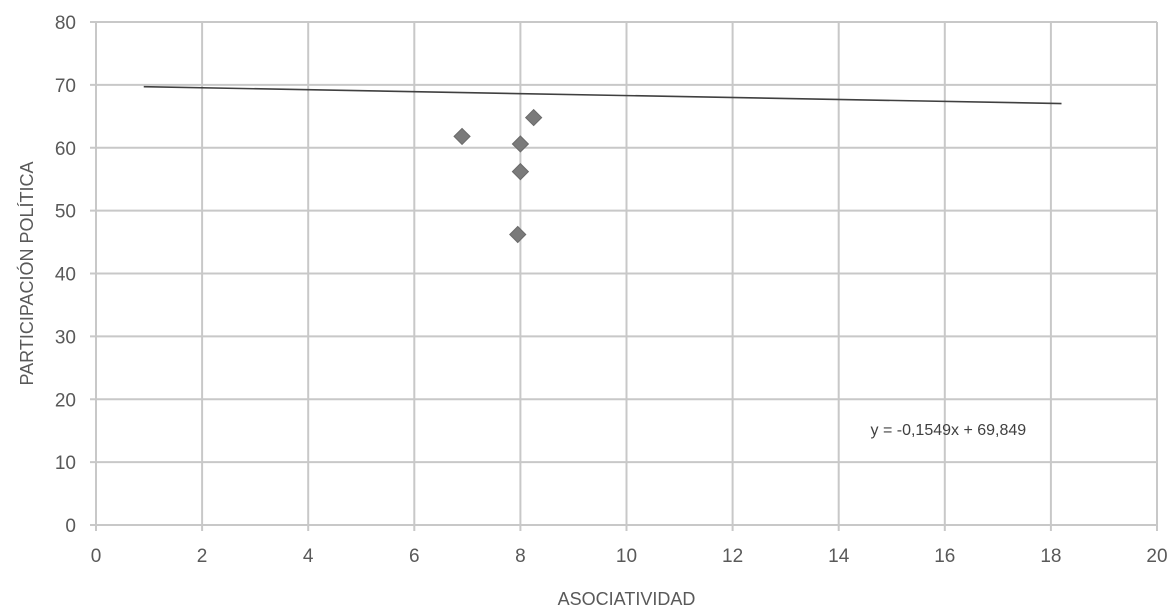  Describe the element at coordinates (839, 556) in the screenshot. I see `x-tick-label: 14` at that location.